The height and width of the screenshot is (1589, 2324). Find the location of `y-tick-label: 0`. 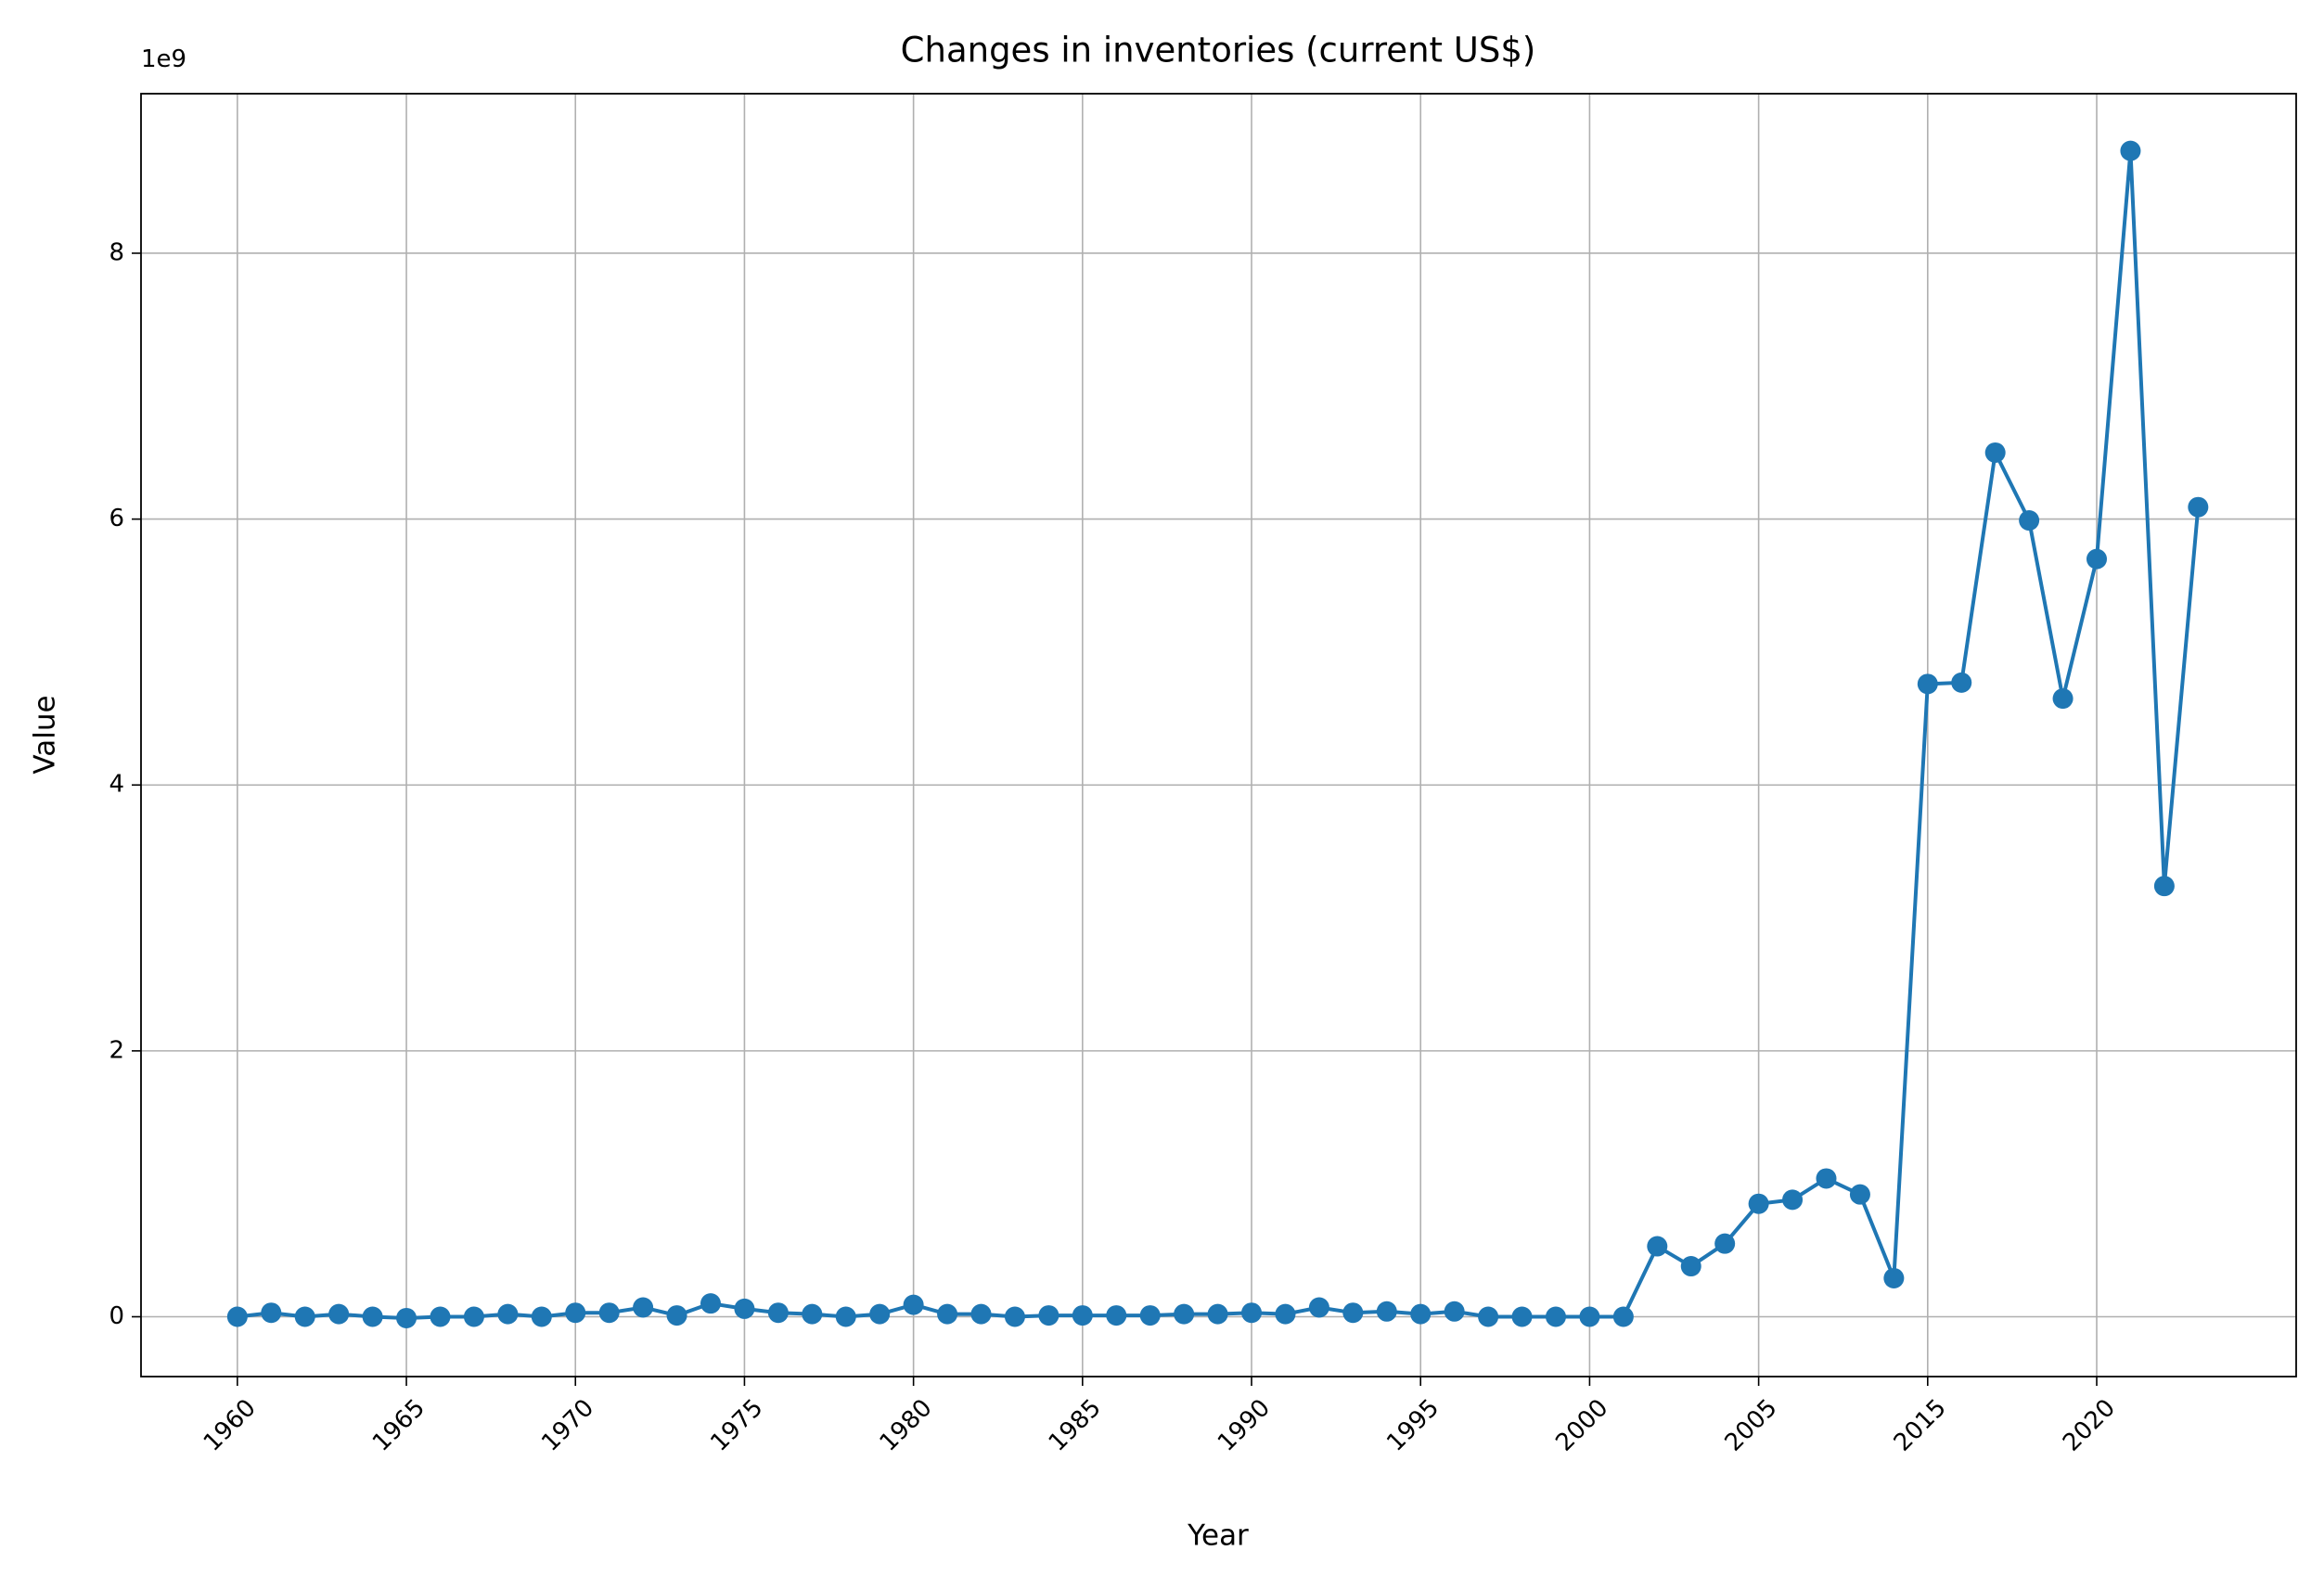

y-tick-label: 0 is located at coordinates (116, 1316).